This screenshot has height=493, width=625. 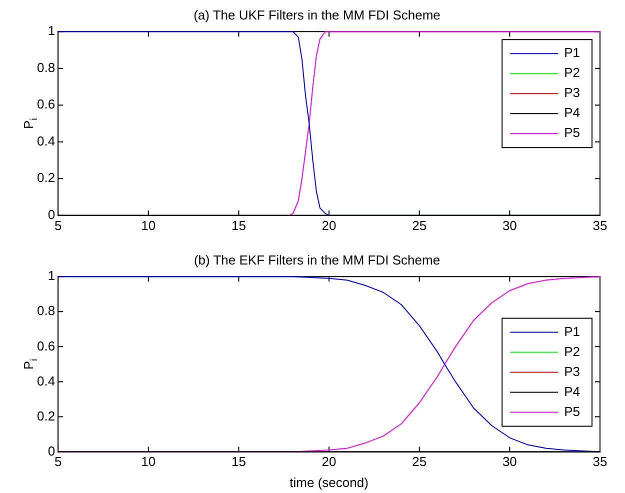 What do you see at coordinates (317, 260) in the screenshot?
I see `chart-title: (b) The EKF Filters in the MM FDI Scheme` at bounding box center [317, 260].